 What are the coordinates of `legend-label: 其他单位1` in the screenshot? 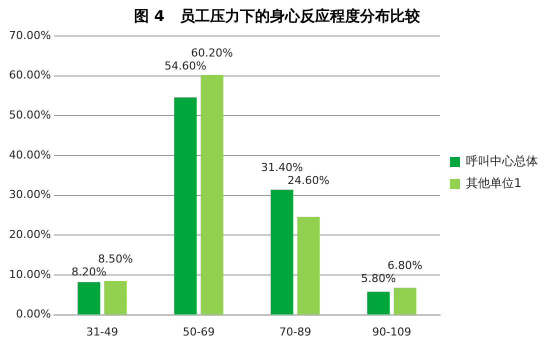 It's located at (494, 183).